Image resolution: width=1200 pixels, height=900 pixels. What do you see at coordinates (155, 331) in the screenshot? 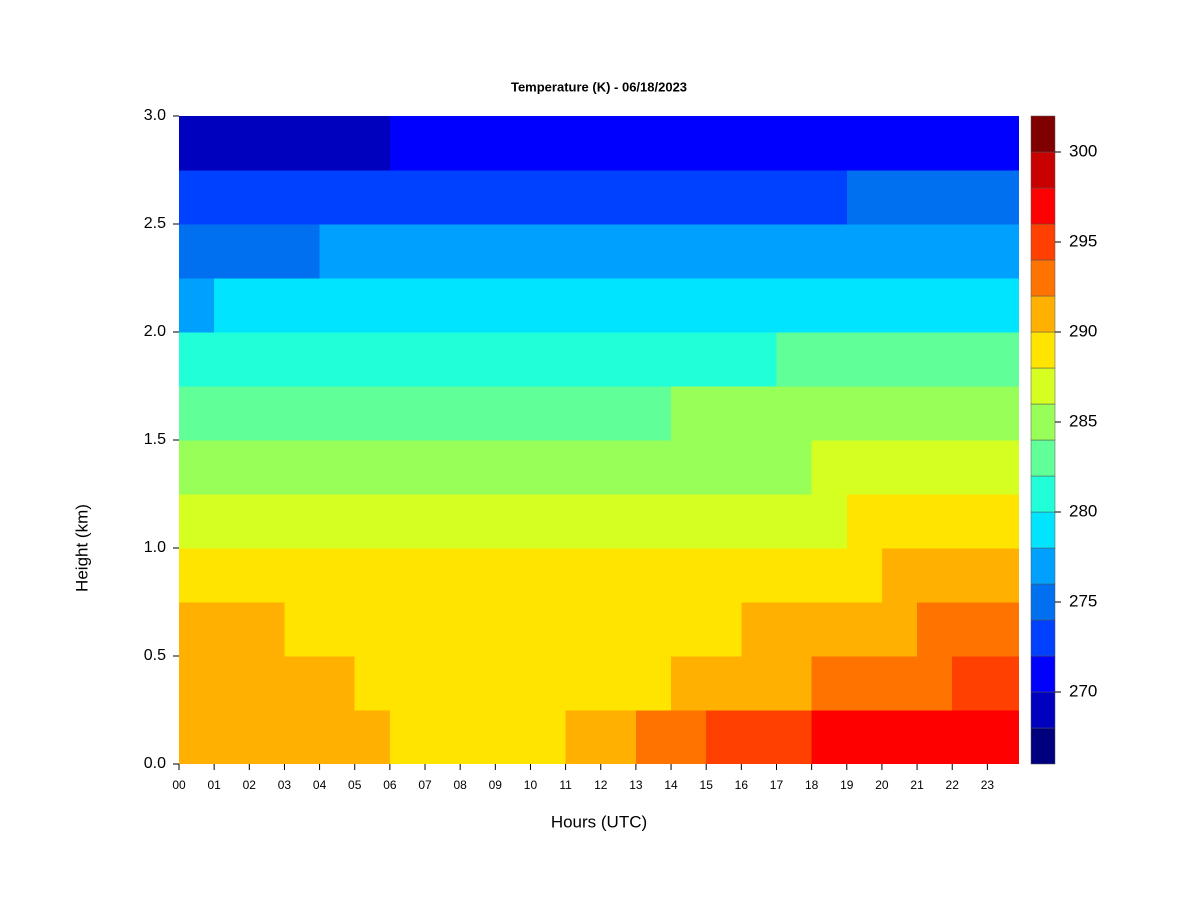
I see `y-tick-label: 2.0` at bounding box center [155, 331].